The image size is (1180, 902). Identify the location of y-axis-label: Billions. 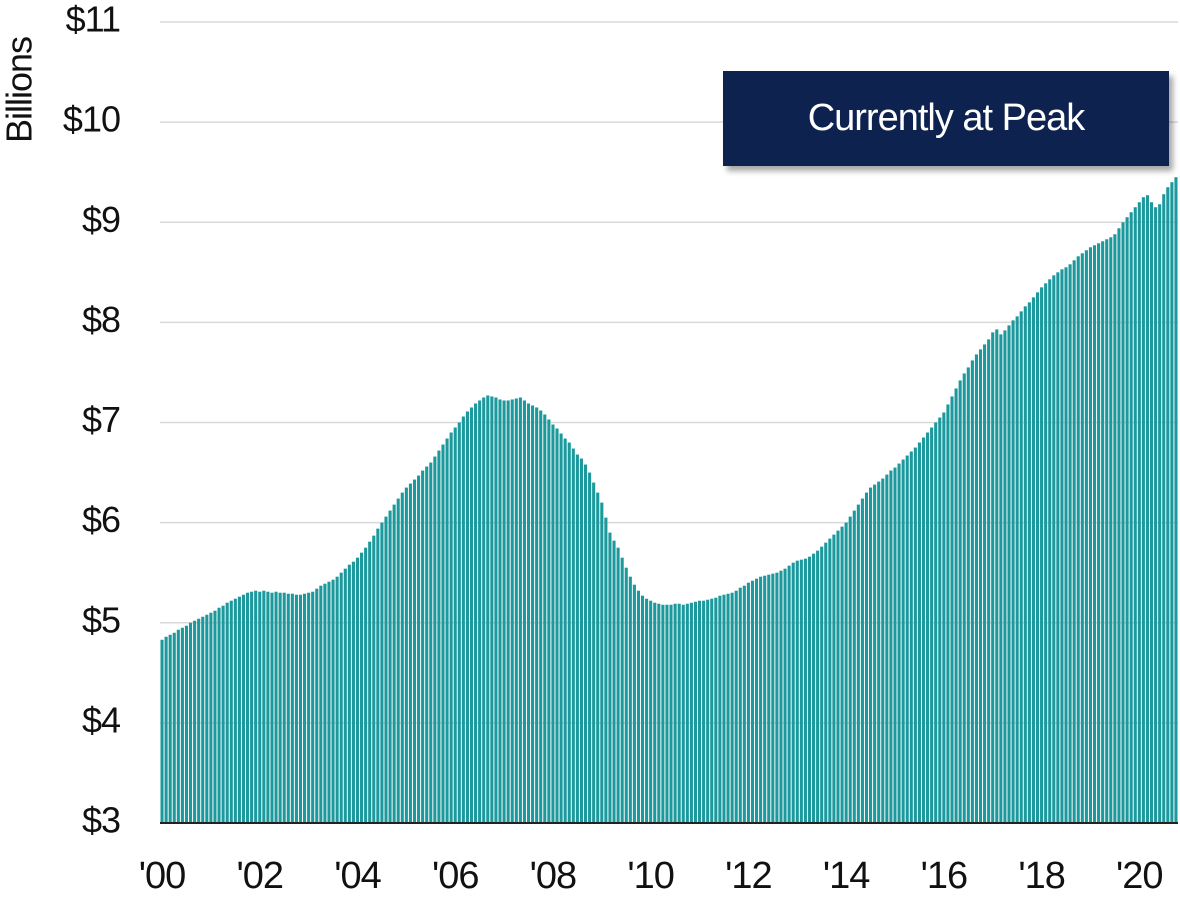
(20, 90).